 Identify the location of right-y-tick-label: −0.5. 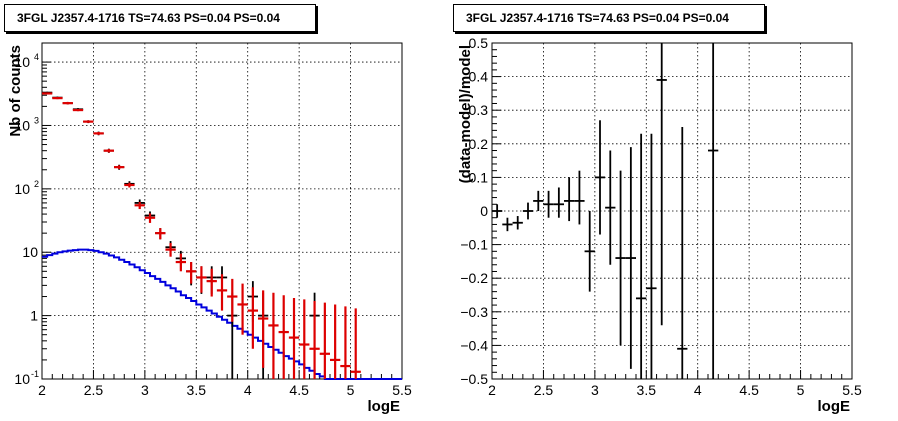
(474, 379).